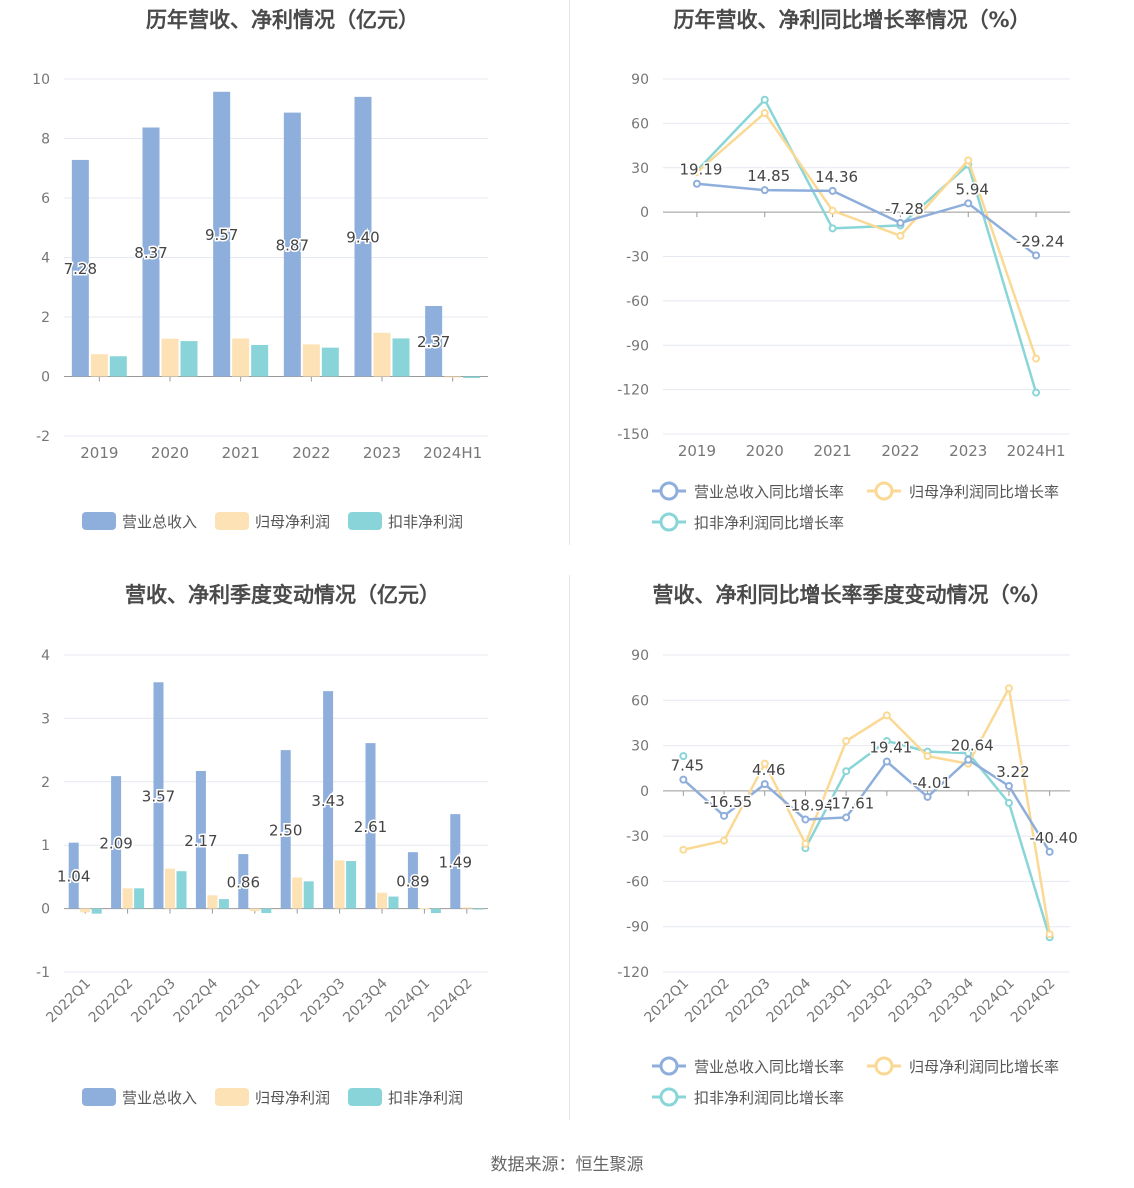 The image size is (1134, 1188). I want to click on data-label: 20.64, so click(972, 746).